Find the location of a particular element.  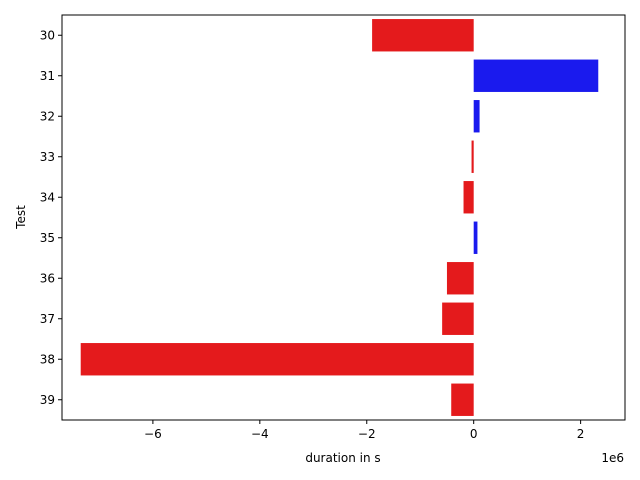

y-tick-label: 34 is located at coordinates (47, 197).